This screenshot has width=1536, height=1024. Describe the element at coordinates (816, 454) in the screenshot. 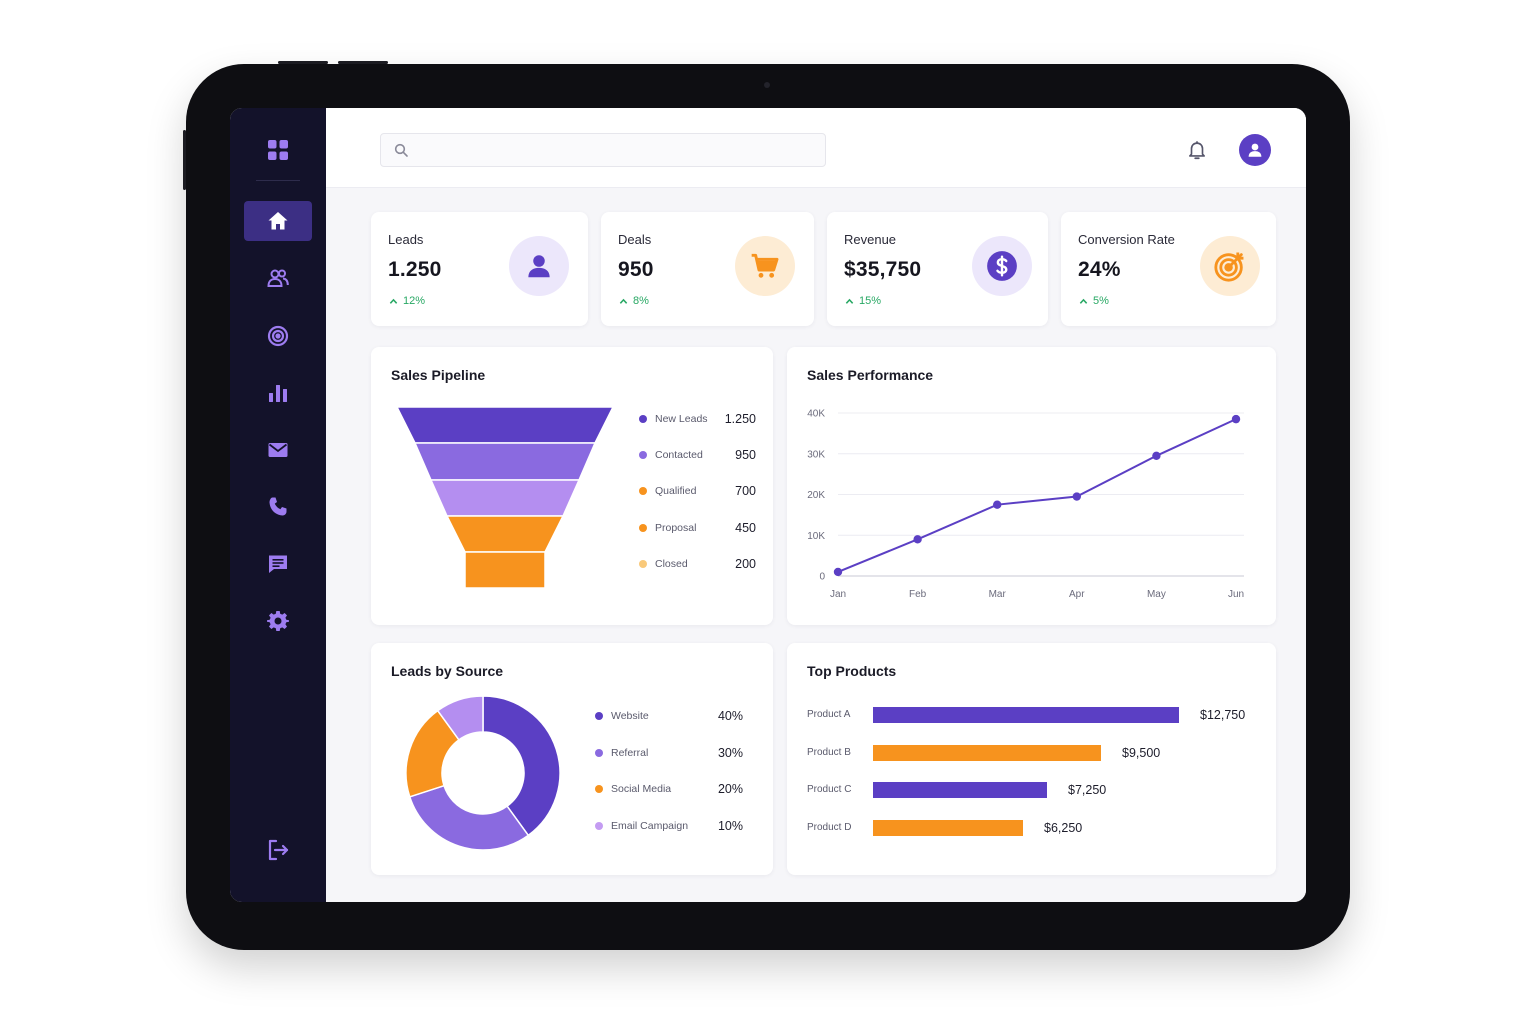

I see `y-tick-label: 30K` at that location.